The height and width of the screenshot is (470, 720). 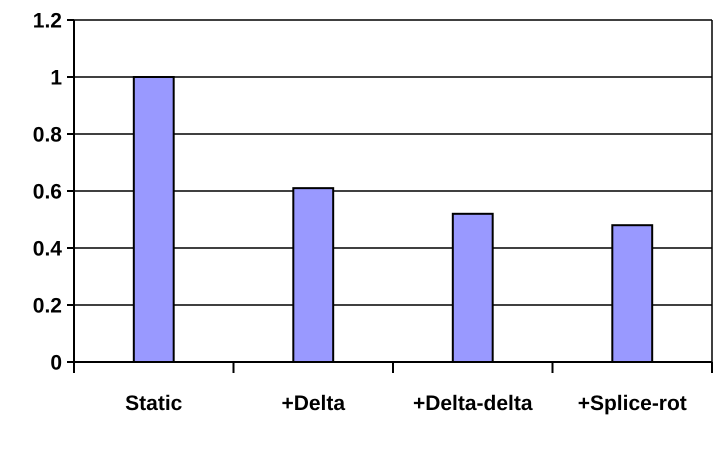 What do you see at coordinates (47, 20) in the screenshot?
I see `y-tick-label: 1.2` at bounding box center [47, 20].